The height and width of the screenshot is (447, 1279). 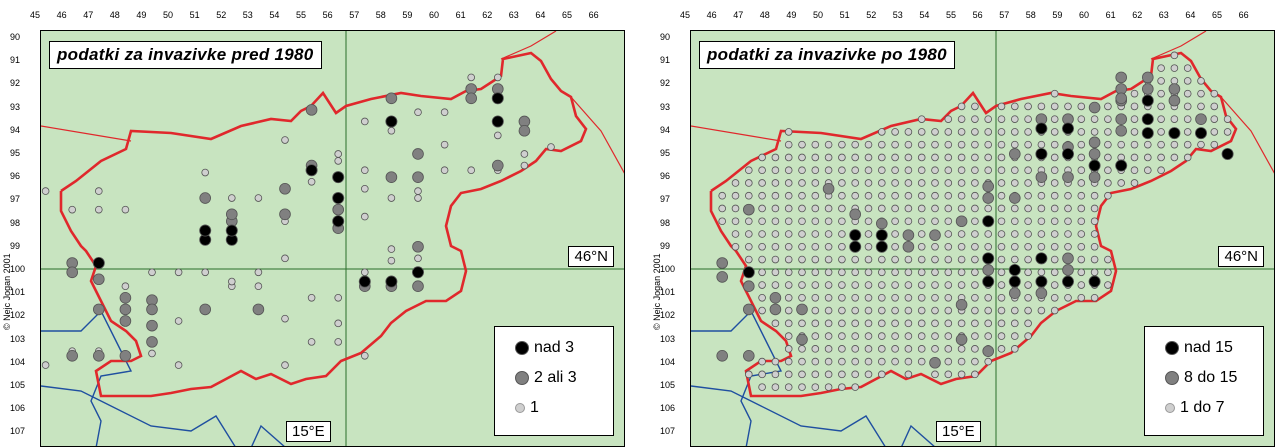 What do you see at coordinates (567, 15) in the screenshot?
I see `x-tick-label: 65` at bounding box center [567, 15].